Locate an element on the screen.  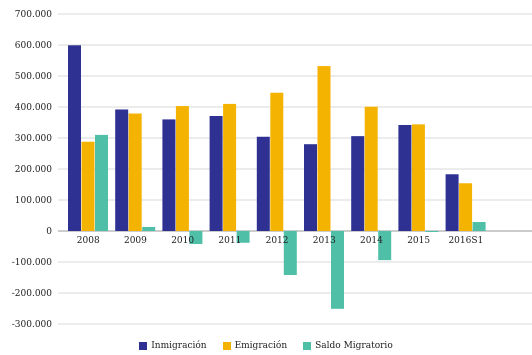
bar-emigraci-n-2012 is located at coordinates (277, 162).